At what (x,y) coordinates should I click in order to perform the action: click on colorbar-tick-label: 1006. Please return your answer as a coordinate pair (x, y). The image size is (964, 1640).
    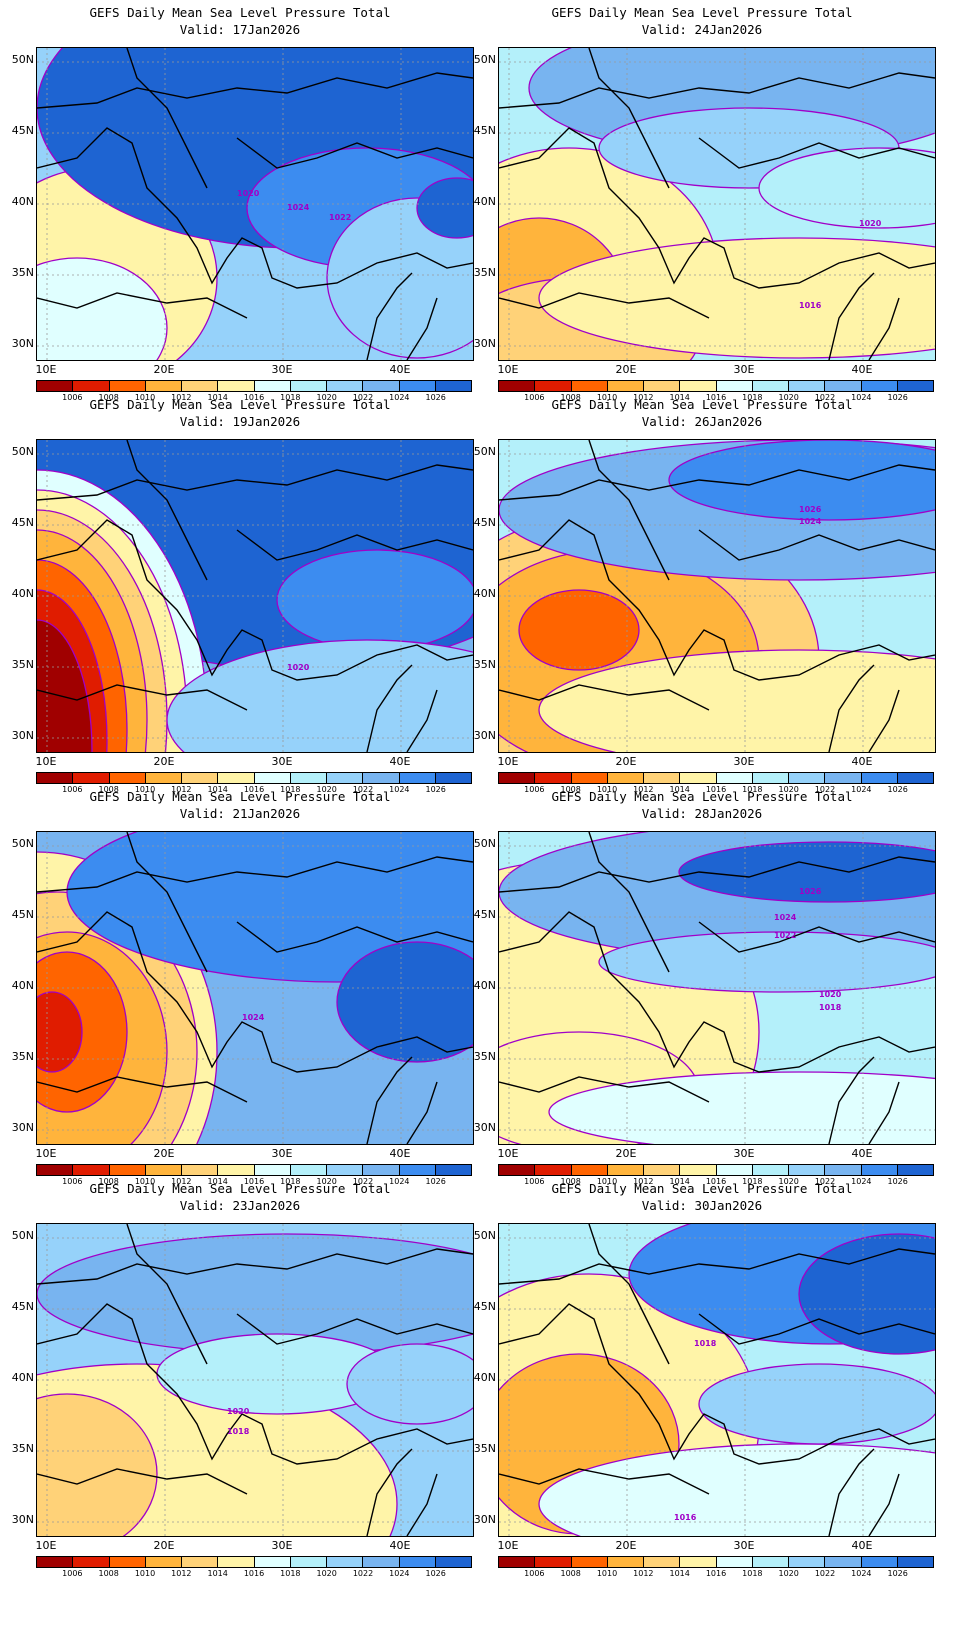
    Looking at the image, I should click on (534, 1573).